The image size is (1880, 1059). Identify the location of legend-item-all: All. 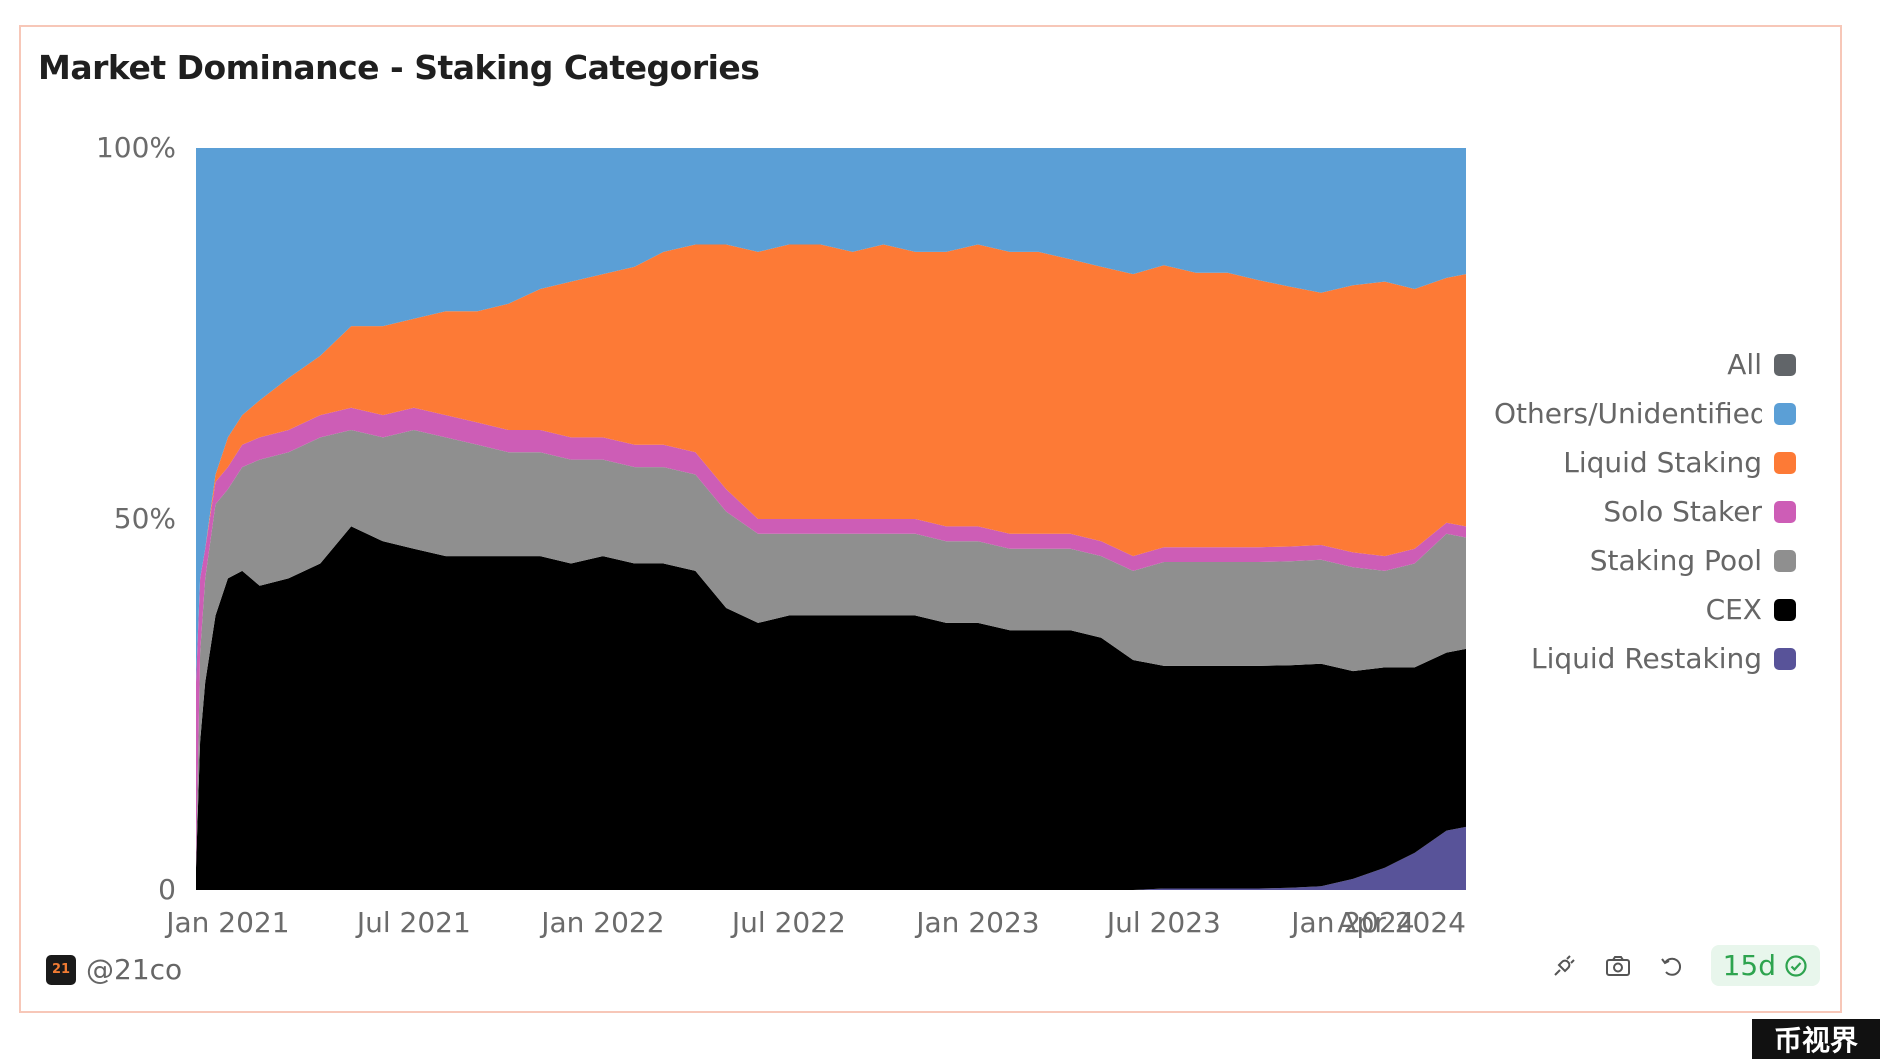
(1626, 364).